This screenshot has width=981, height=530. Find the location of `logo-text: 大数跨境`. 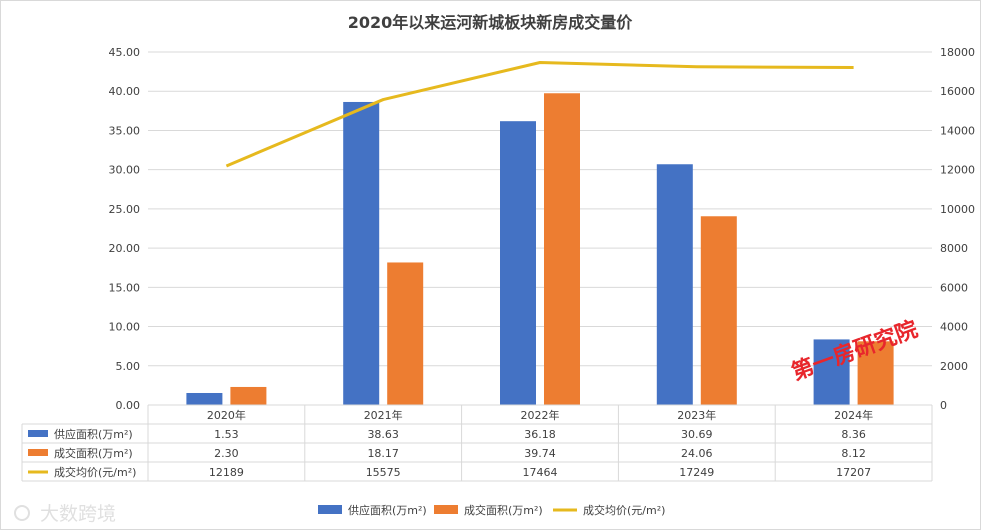

logo-text: 大数跨境 is located at coordinates (78, 514).